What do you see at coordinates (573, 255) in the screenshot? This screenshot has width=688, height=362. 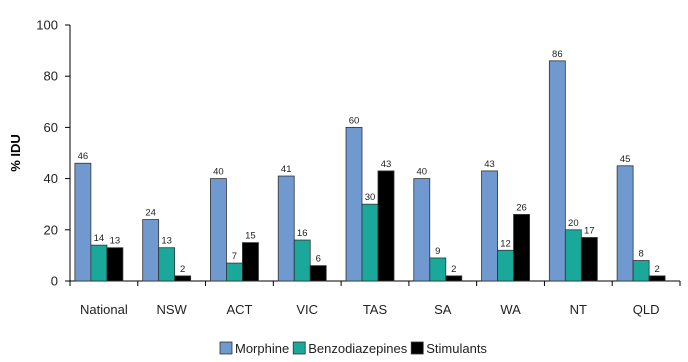 I see `bar-benzodiazepines-nt` at bounding box center [573, 255].